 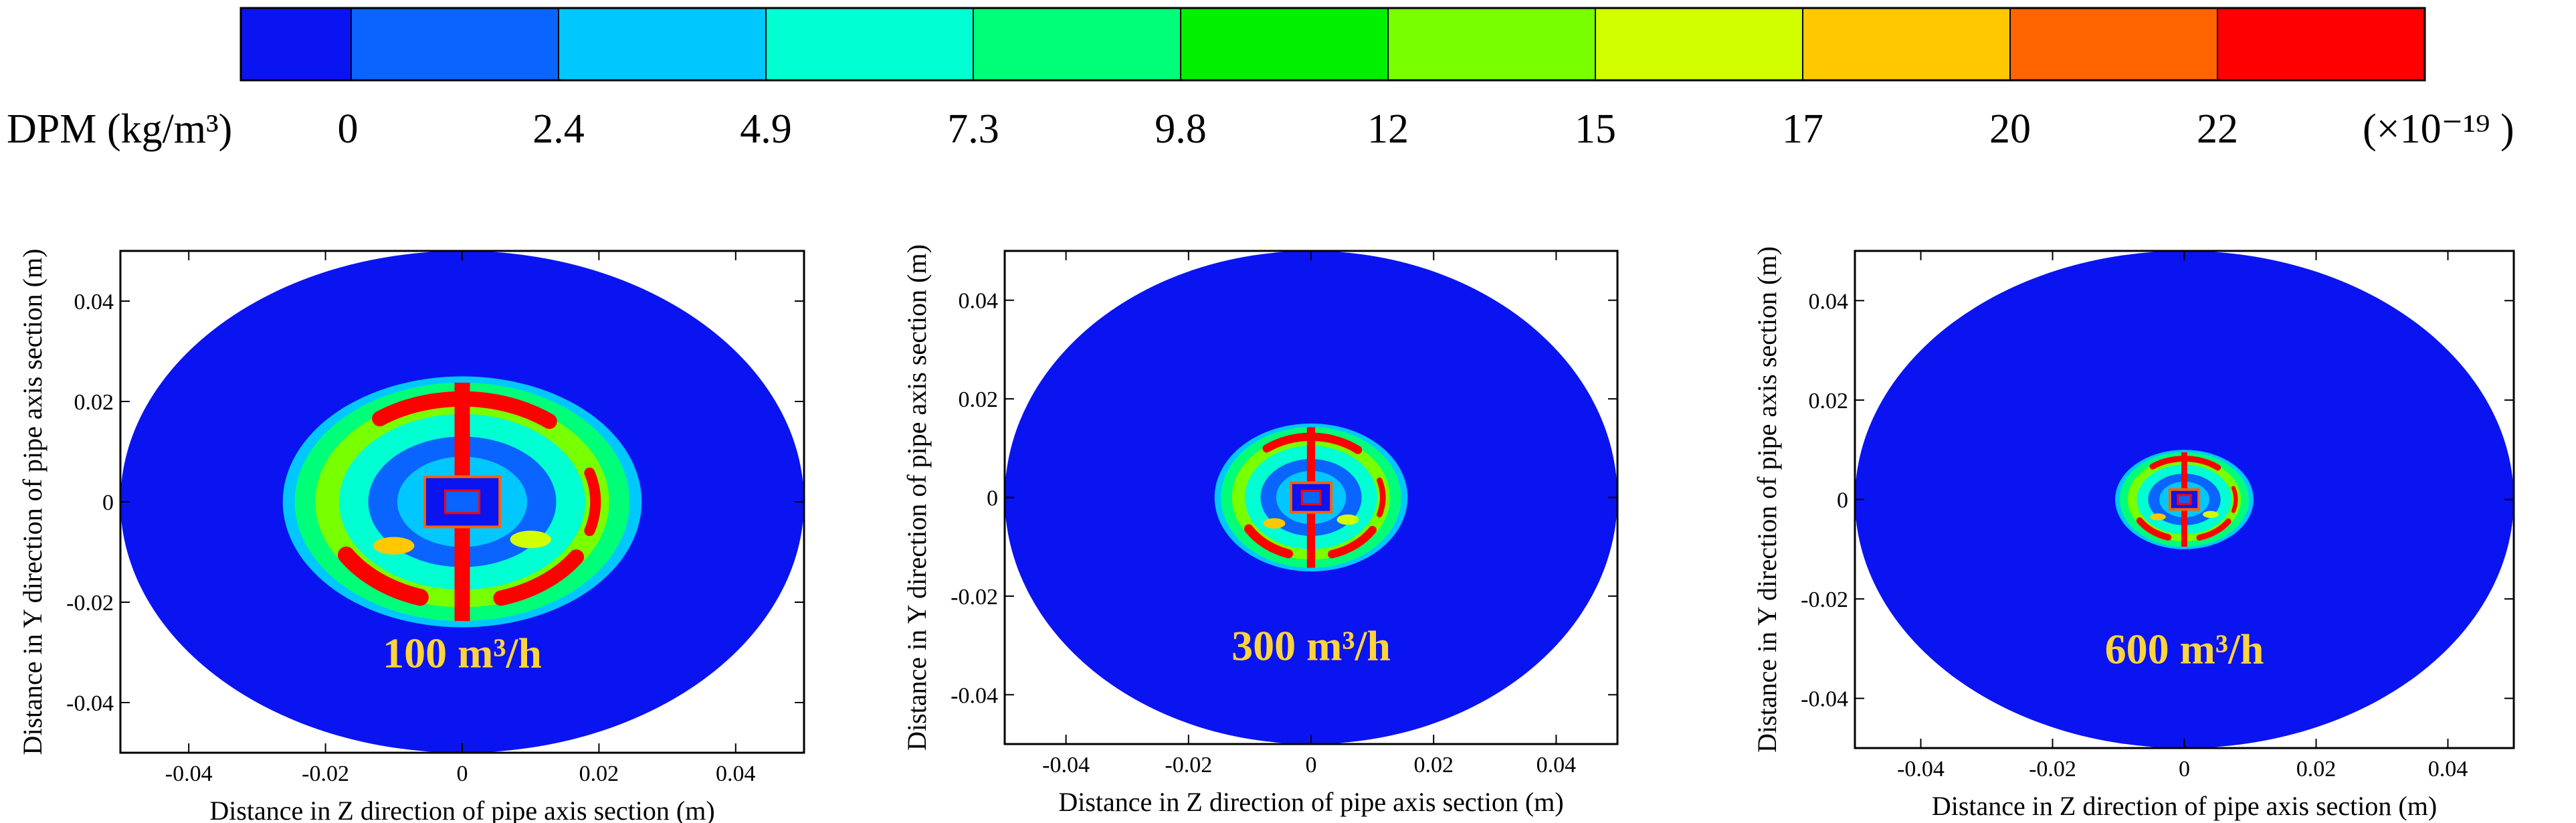 I want to click on colorbar-multiplier-label: (×10⁻¹⁹ ), so click(x=2438, y=129).